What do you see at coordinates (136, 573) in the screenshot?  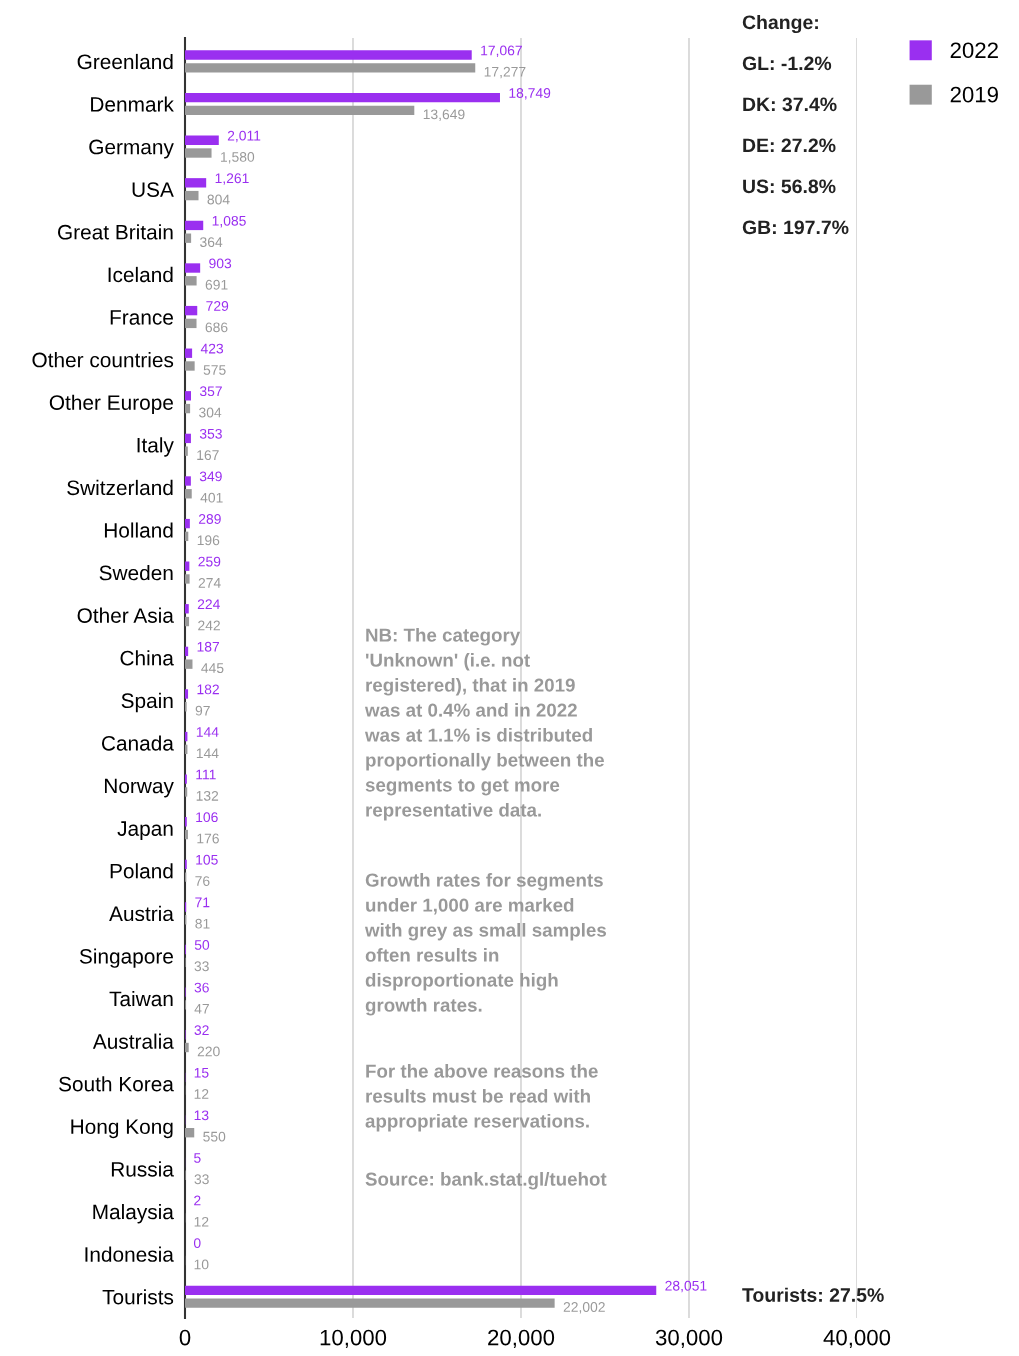 I see `y-tick-label: Sweden` at bounding box center [136, 573].